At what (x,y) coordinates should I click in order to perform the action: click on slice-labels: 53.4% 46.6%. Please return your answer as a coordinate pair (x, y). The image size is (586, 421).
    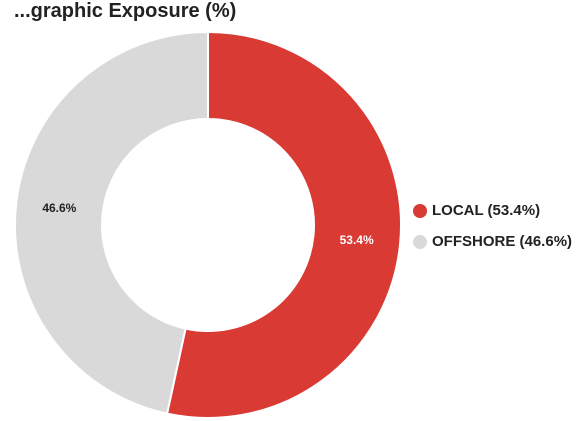
    Looking at the image, I should click on (208, 224).